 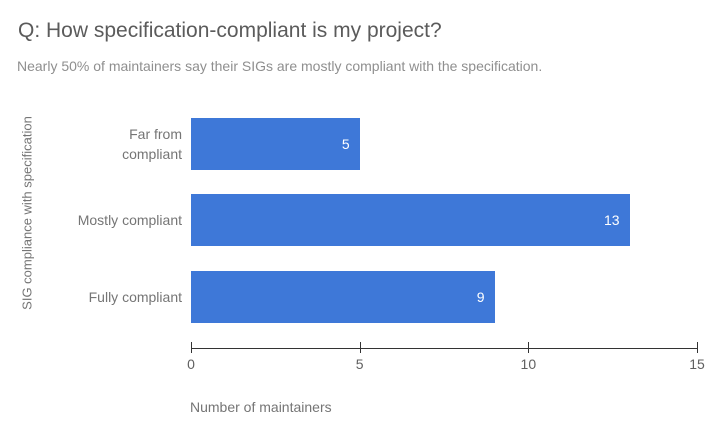 I want to click on x-axis-tick-label: 5, so click(x=359, y=364).